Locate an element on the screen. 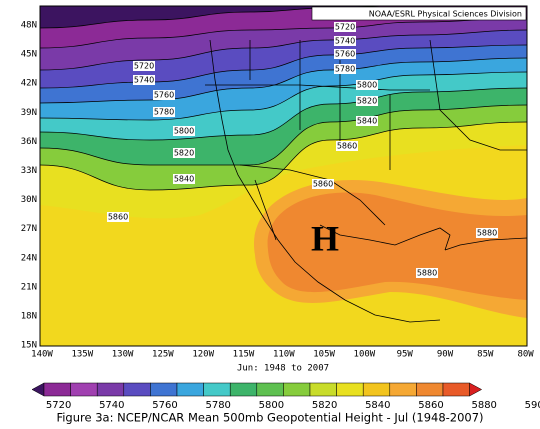 Image resolution: width=540 pixels, height=429 pixels. lon-label: 135W is located at coordinates (82, 355).